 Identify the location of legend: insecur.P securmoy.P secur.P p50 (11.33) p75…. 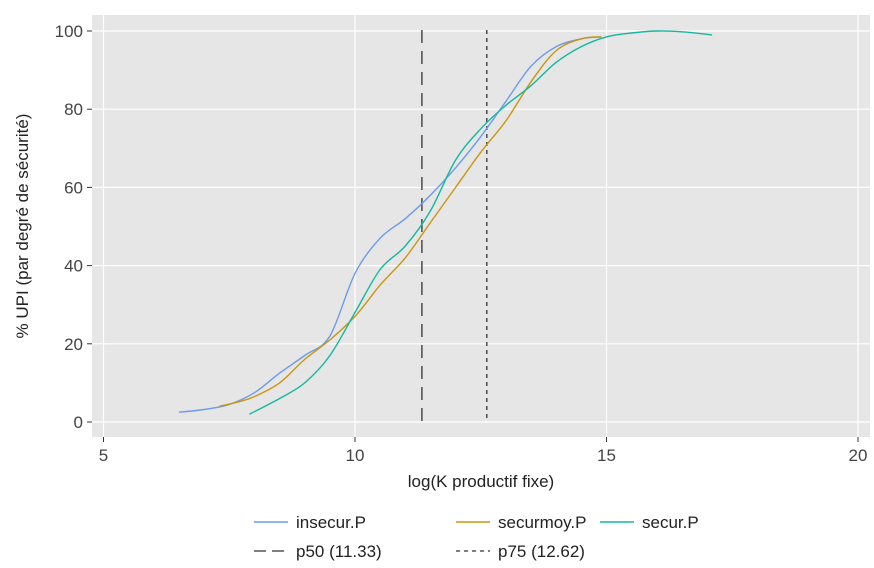
(476, 537).